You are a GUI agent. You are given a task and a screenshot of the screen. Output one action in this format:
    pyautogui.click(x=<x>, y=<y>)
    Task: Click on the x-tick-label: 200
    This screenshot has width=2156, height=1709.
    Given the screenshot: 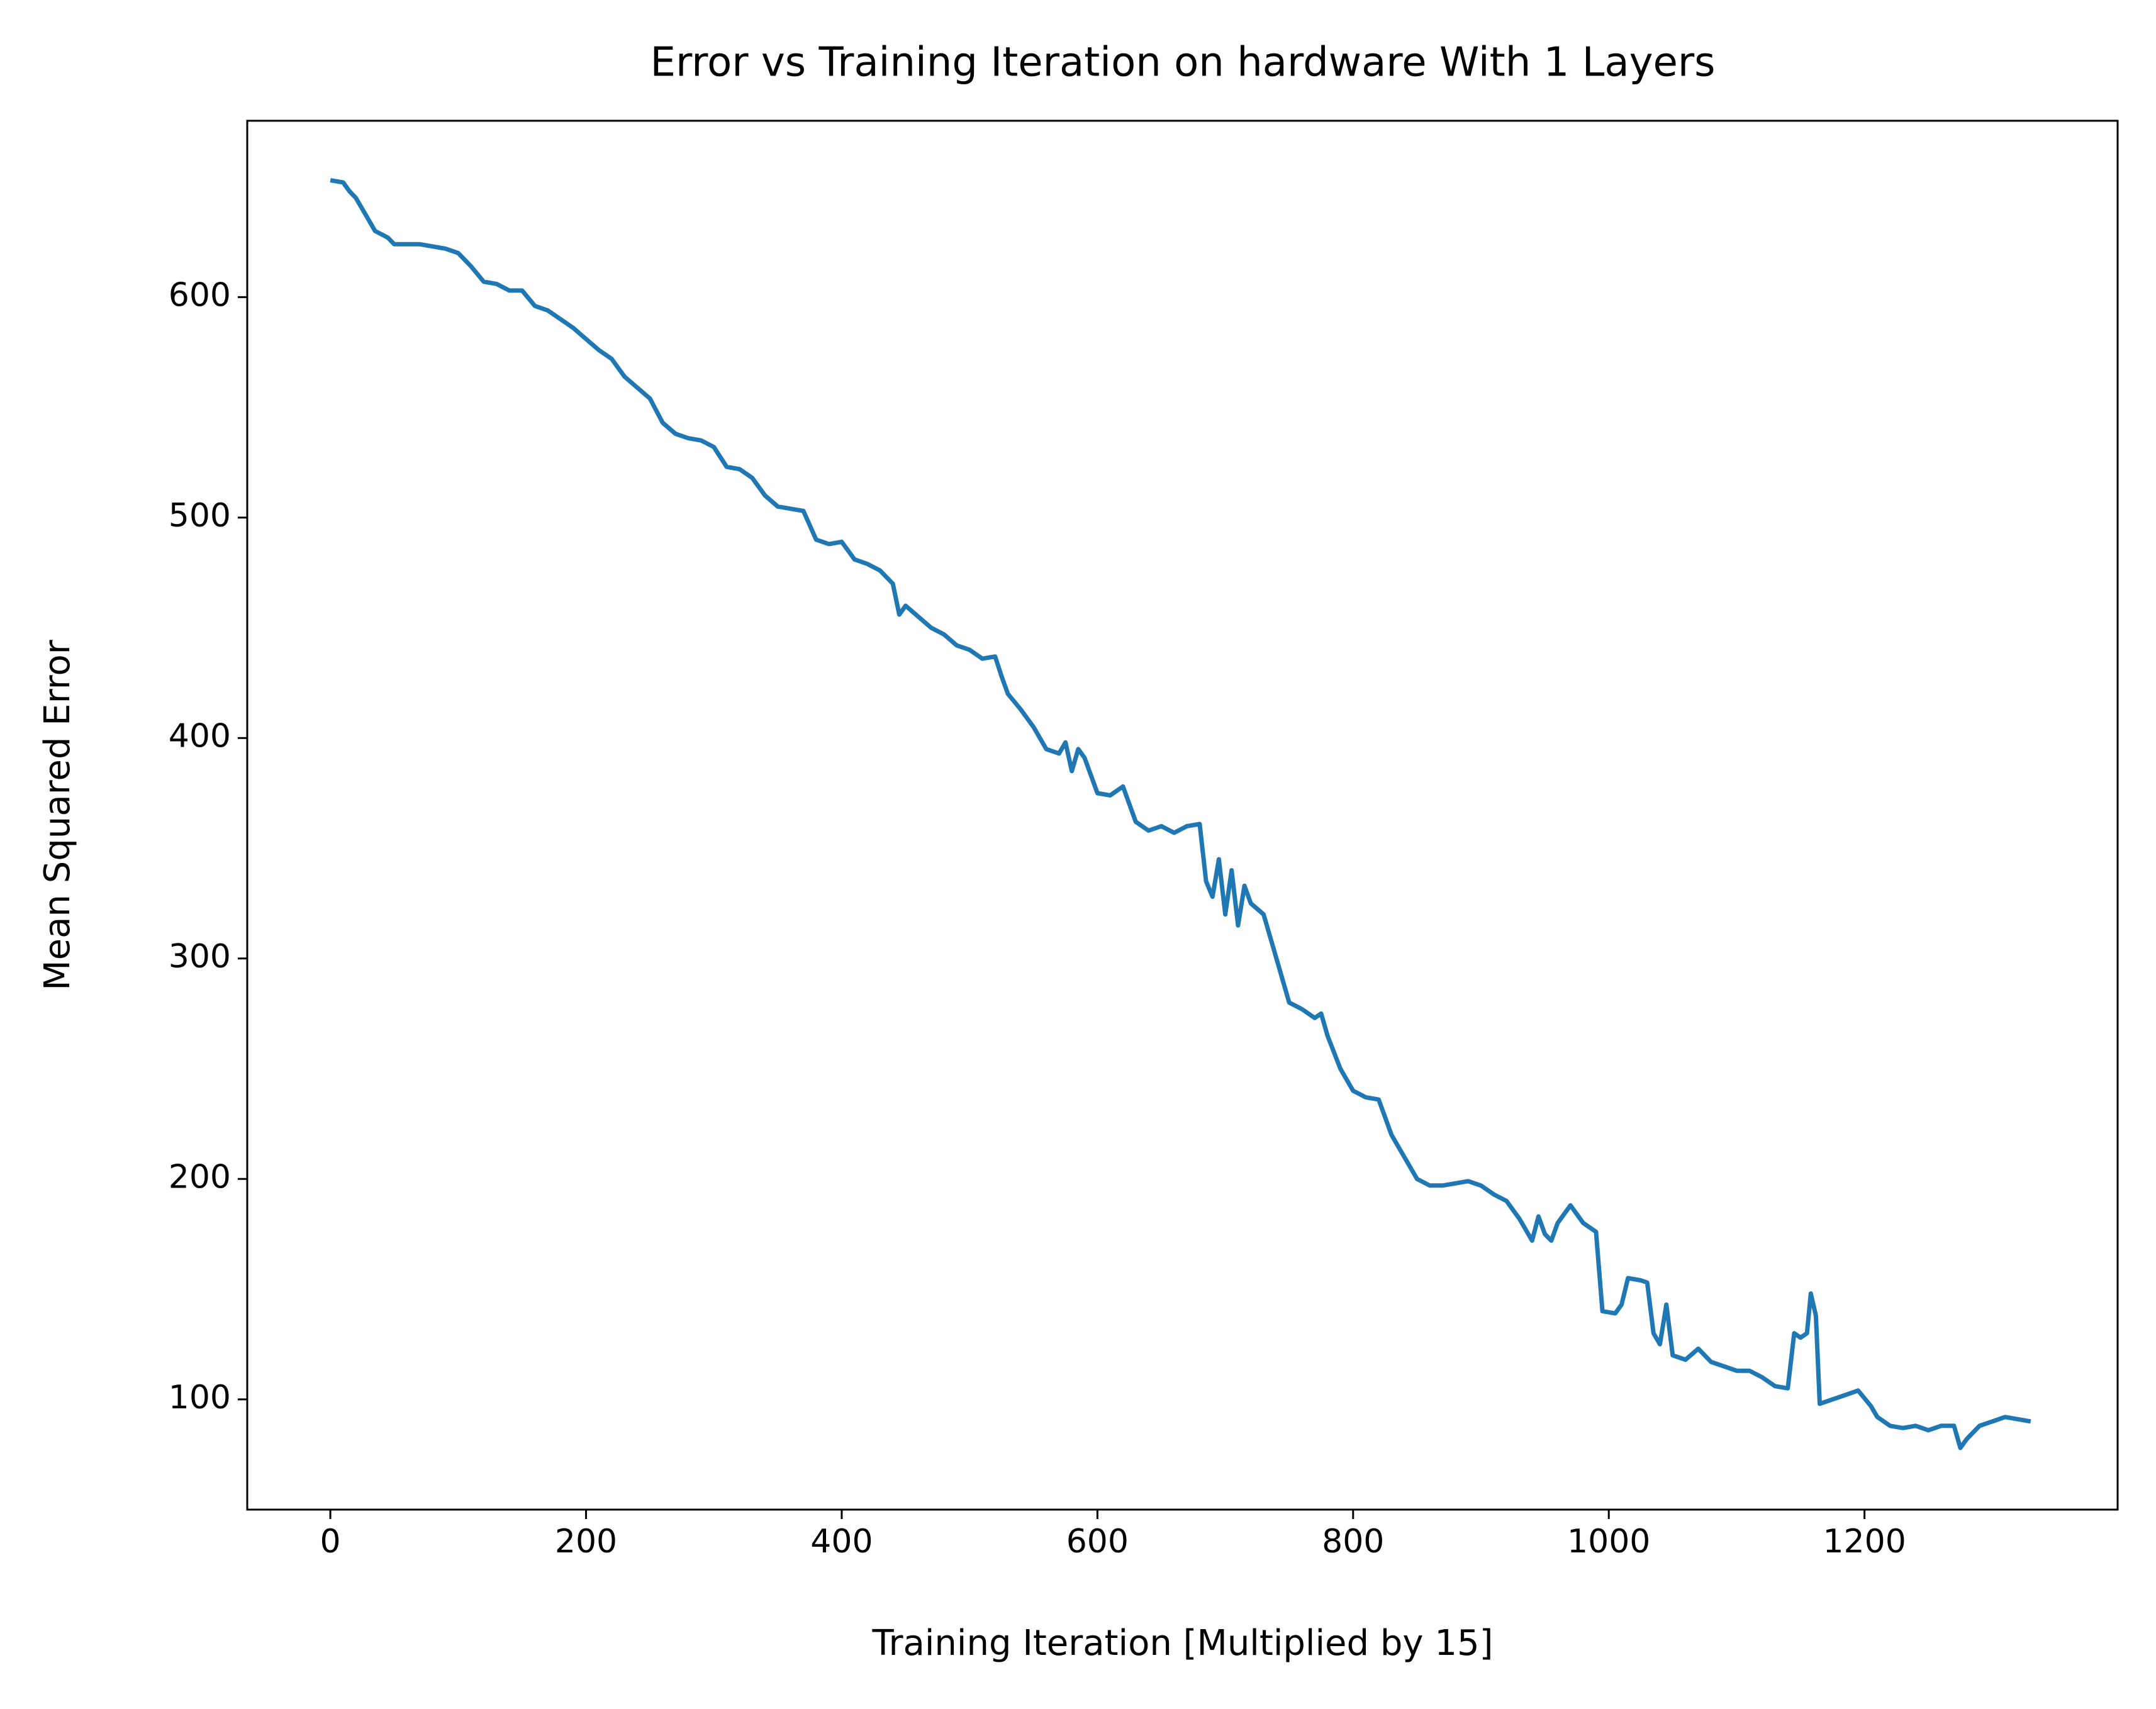 What is the action you would take?
    pyautogui.click(x=586, y=1542)
    